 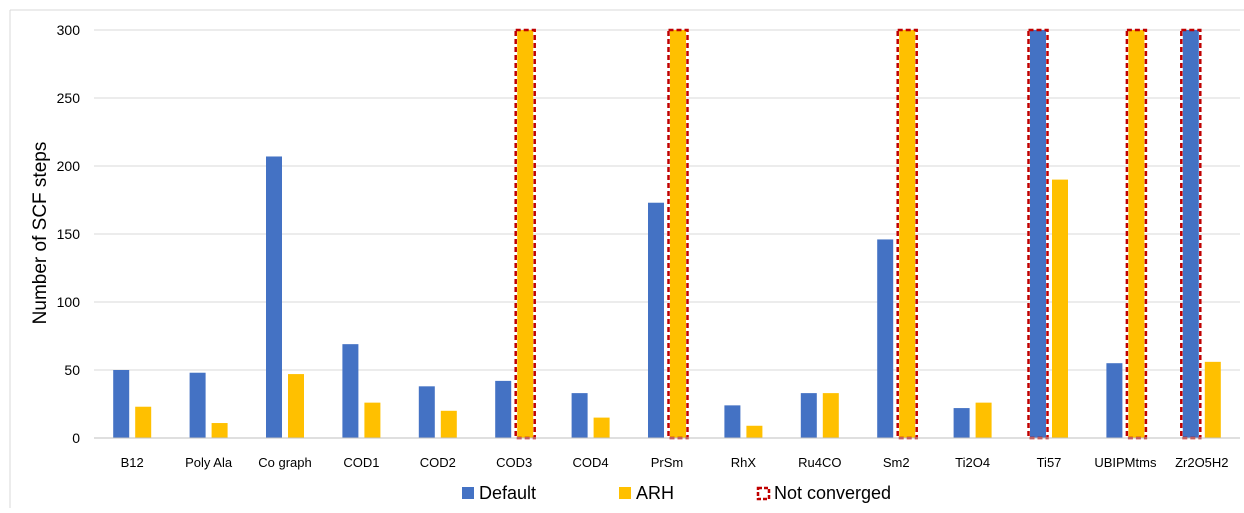 I want to click on x-tick-label: PrSm, so click(x=667, y=462).